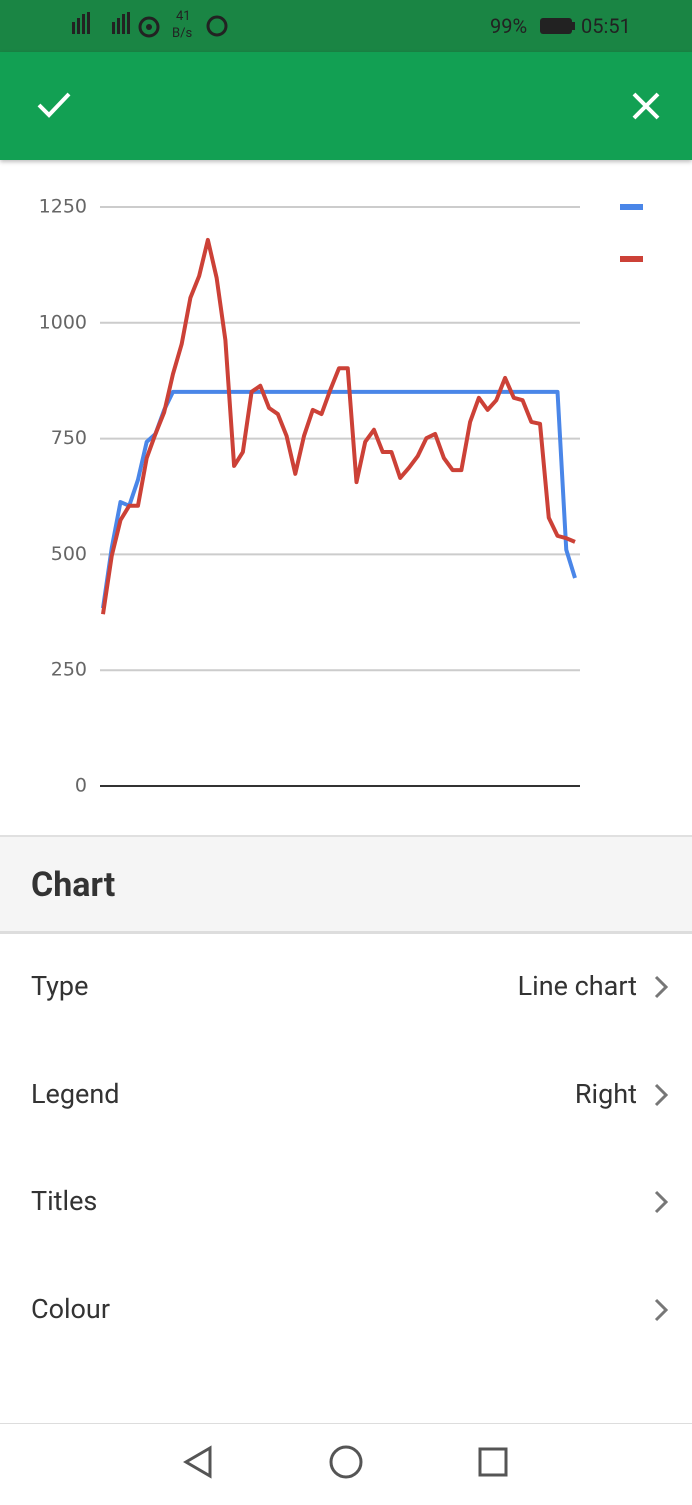  What do you see at coordinates (493, 1462) in the screenshot?
I see `recents-button` at bounding box center [493, 1462].